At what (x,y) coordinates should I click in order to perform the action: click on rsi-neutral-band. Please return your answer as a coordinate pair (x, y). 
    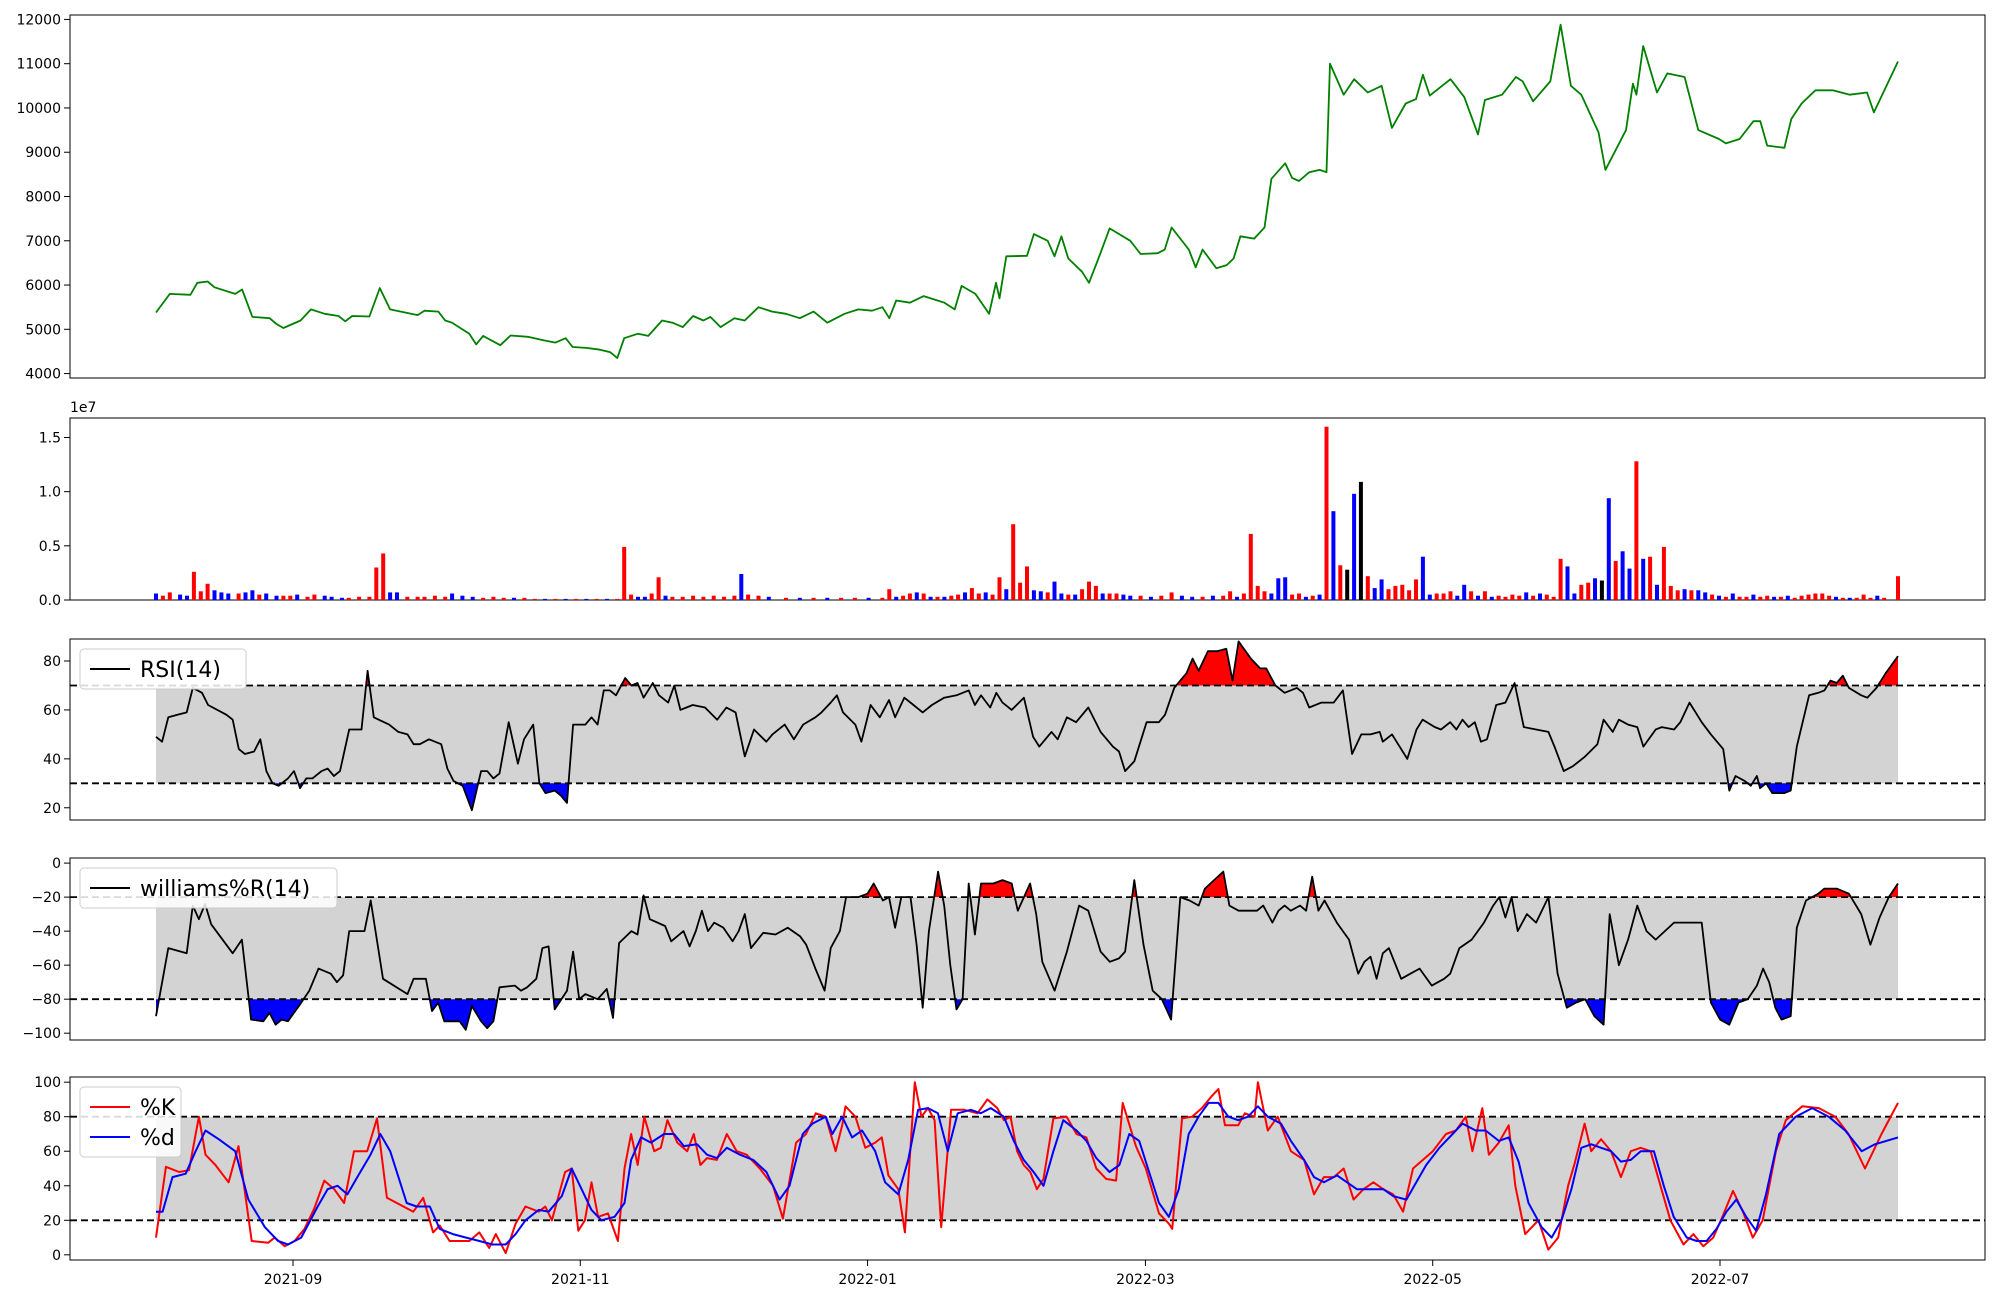
    Looking at the image, I should click on (1027, 734).